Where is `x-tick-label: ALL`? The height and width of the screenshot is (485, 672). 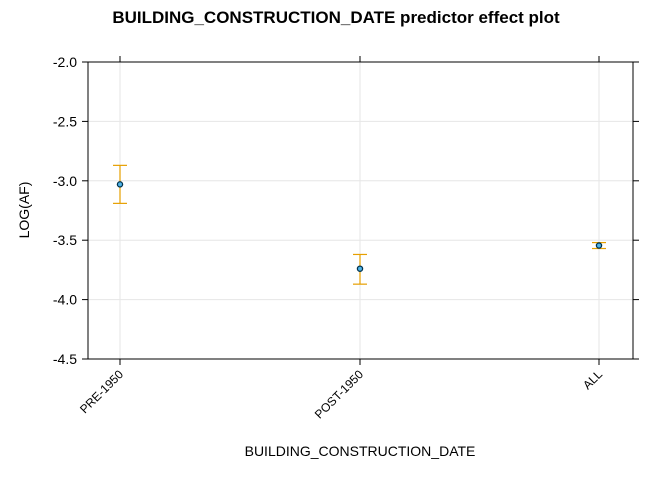
x-tick-label: ALL is located at coordinates (592, 379).